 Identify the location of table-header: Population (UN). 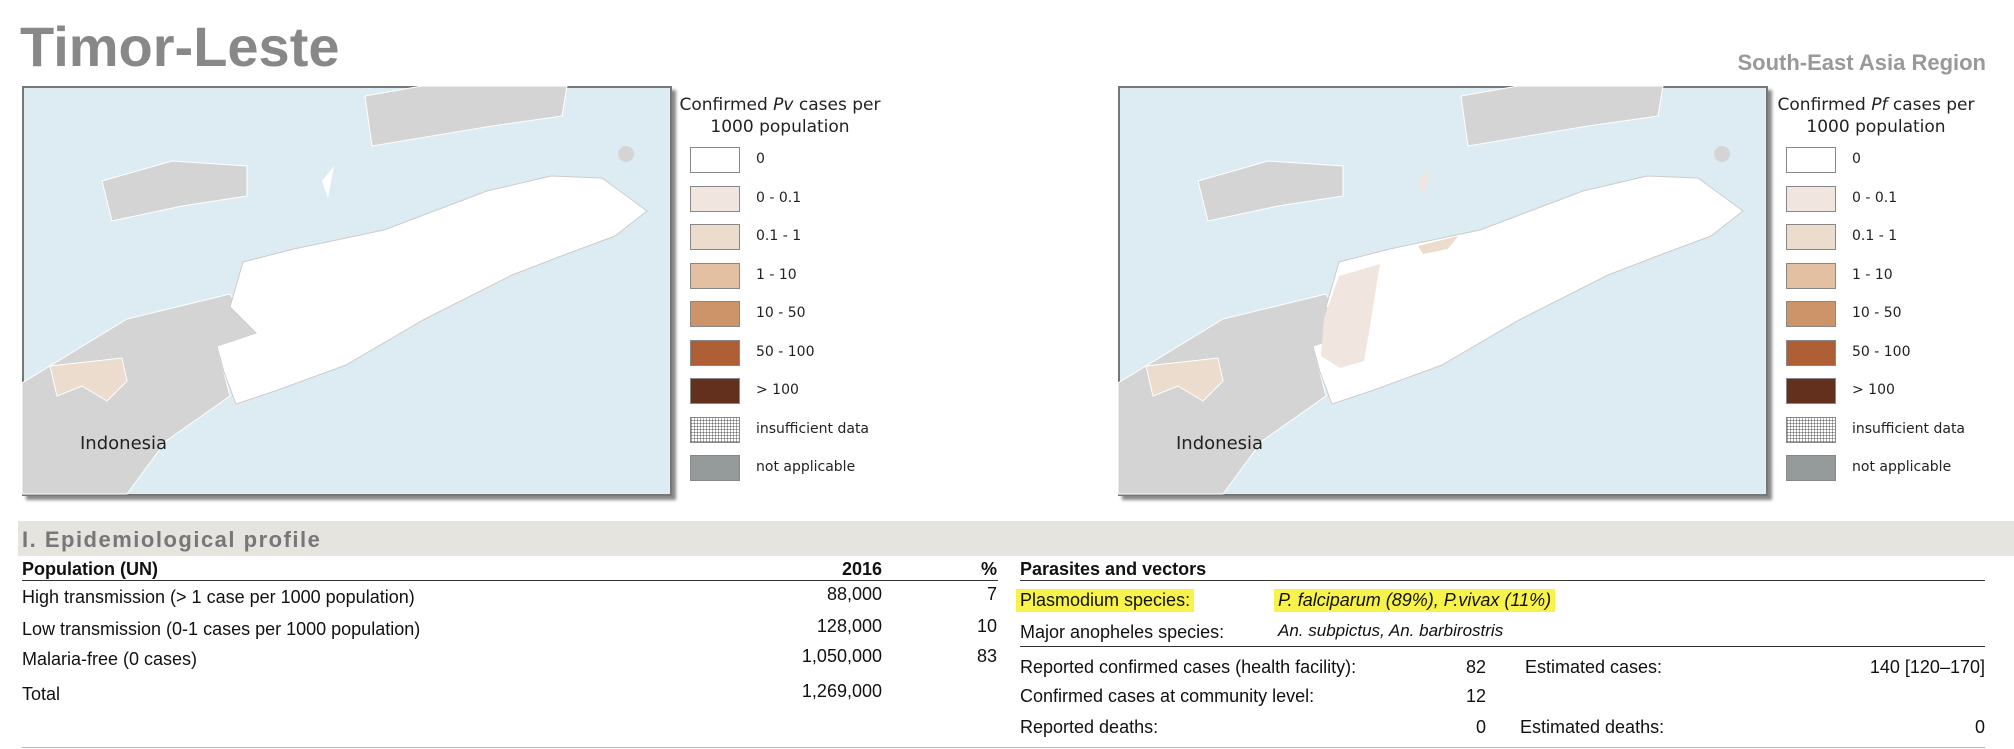
(90, 569).